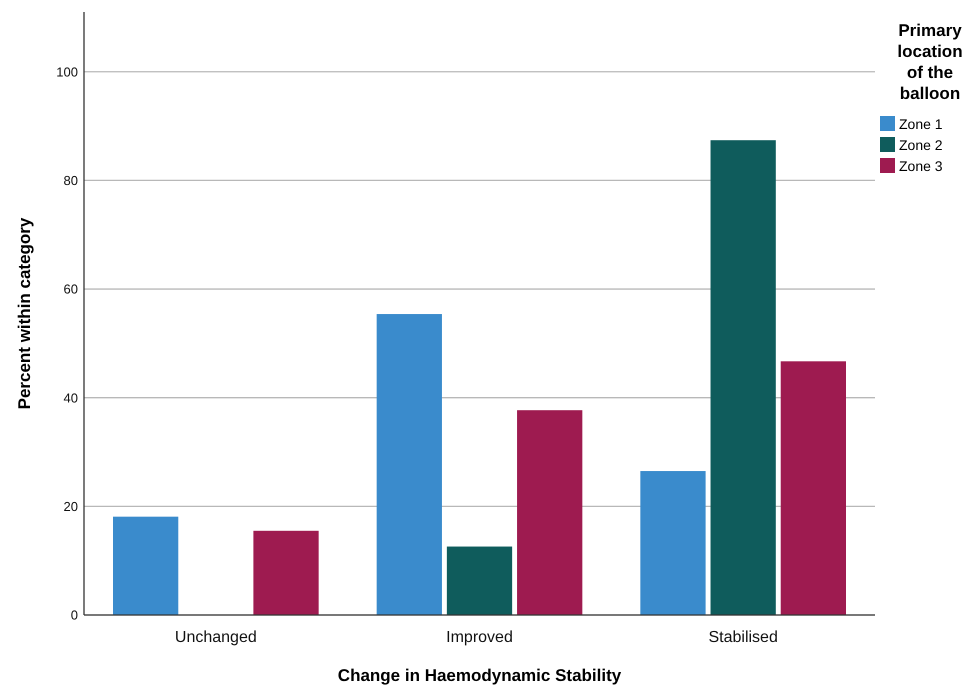 This screenshot has width=972, height=693. I want to click on y-tick-label: 60, so click(71, 289).